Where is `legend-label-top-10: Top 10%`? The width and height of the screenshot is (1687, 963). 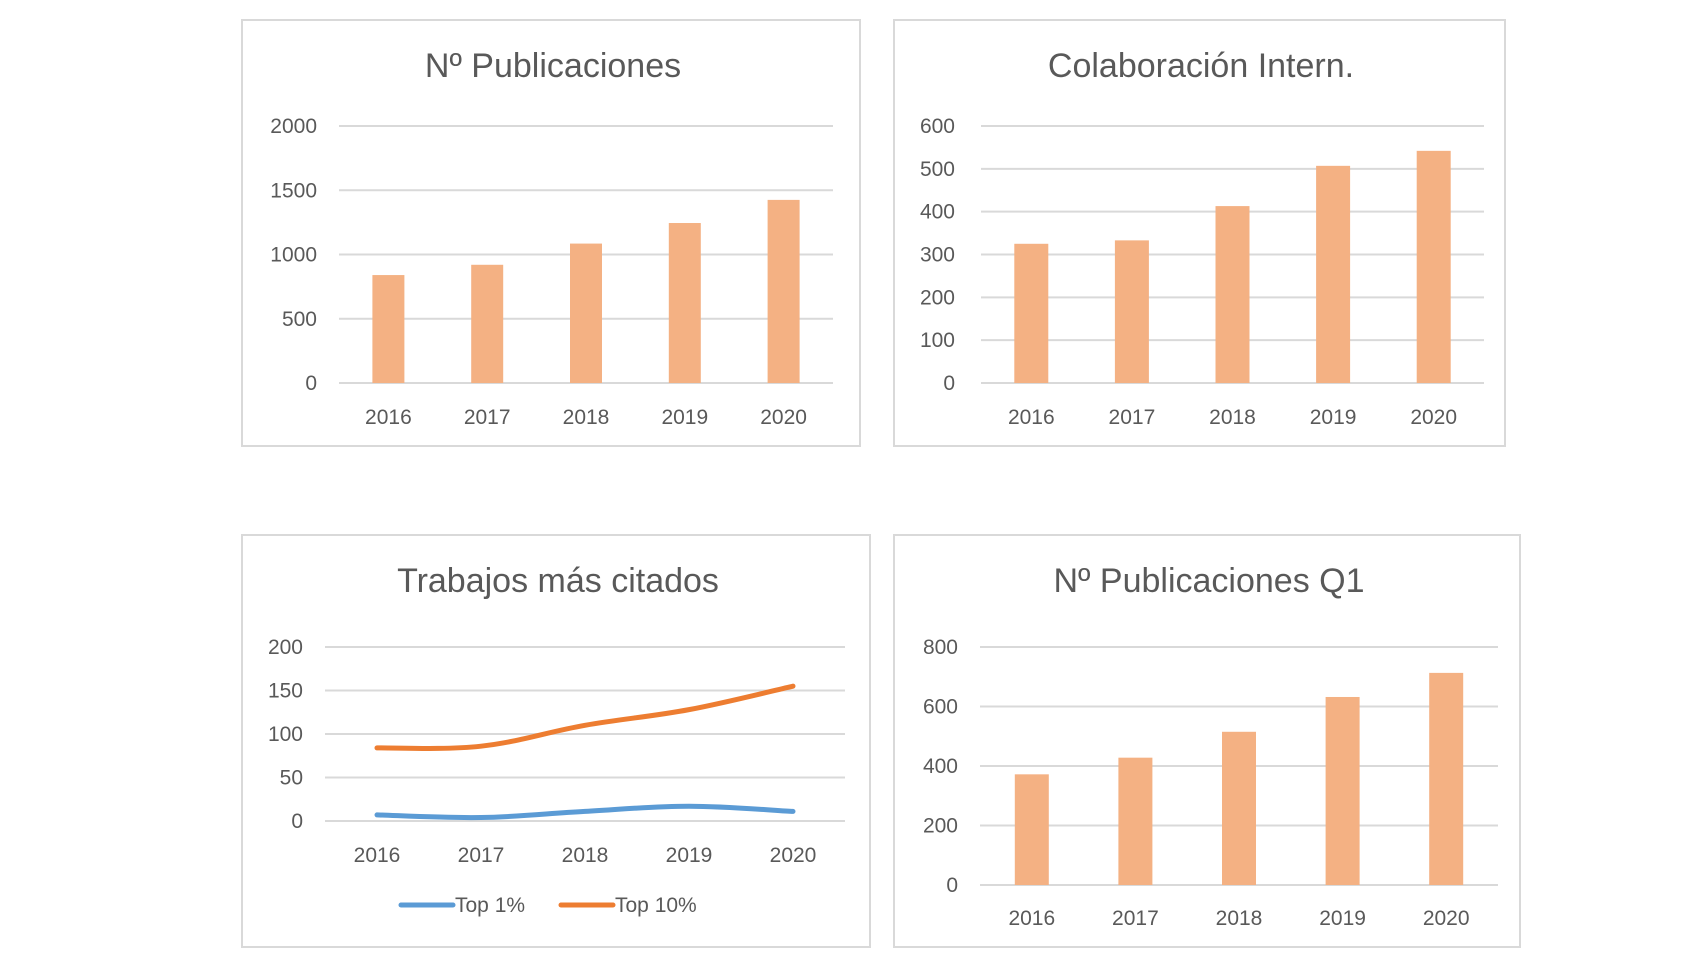 legend-label-top-10: Top 10% is located at coordinates (656, 905).